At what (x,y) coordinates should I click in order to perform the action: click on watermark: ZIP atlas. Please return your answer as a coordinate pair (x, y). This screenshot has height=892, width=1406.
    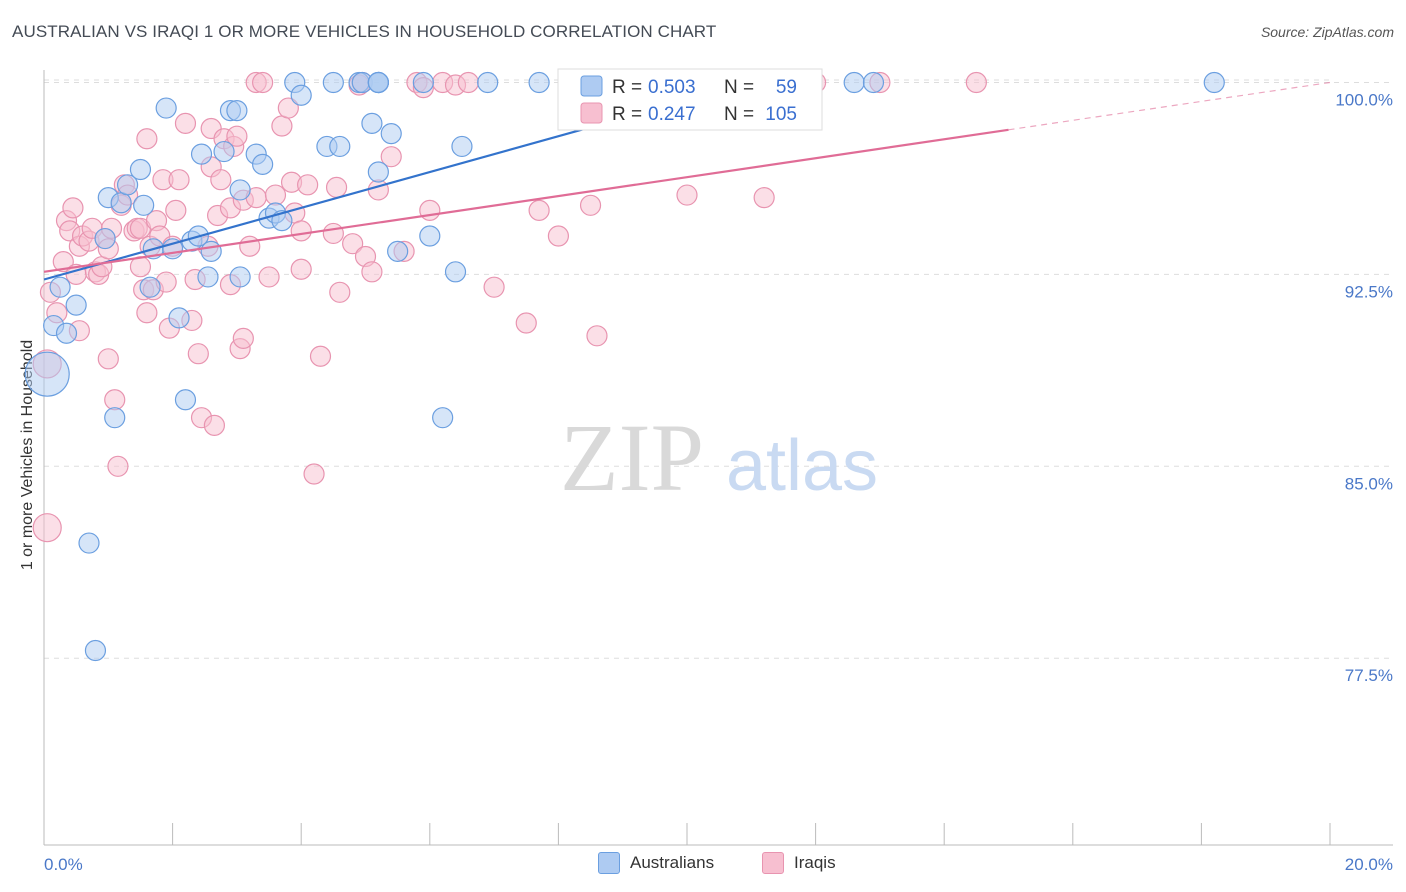
    Looking at the image, I should click on (719, 457).